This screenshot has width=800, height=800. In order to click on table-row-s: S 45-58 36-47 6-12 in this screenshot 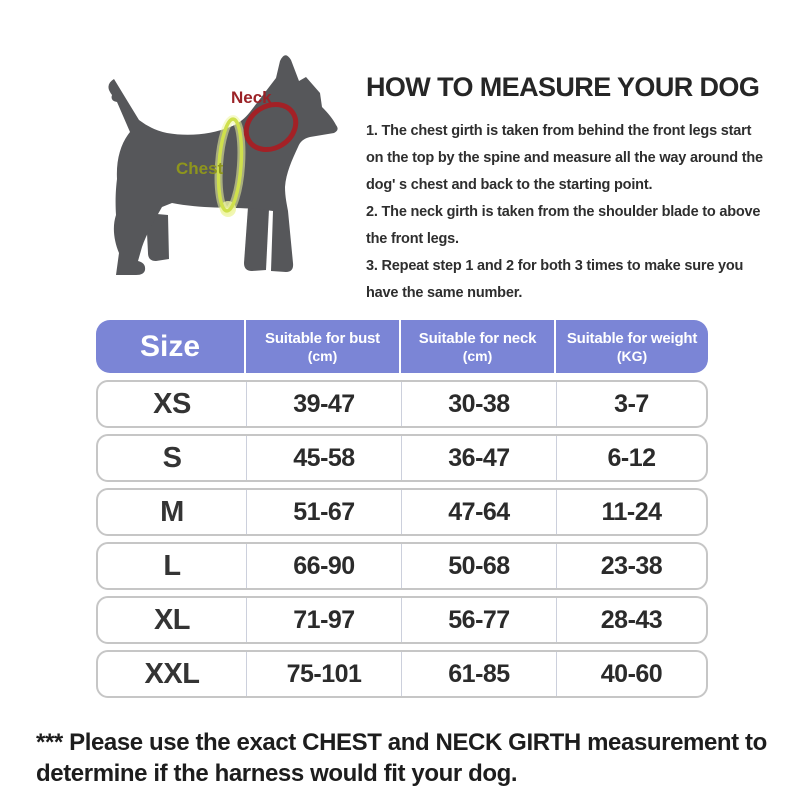, I will do `click(402, 458)`.